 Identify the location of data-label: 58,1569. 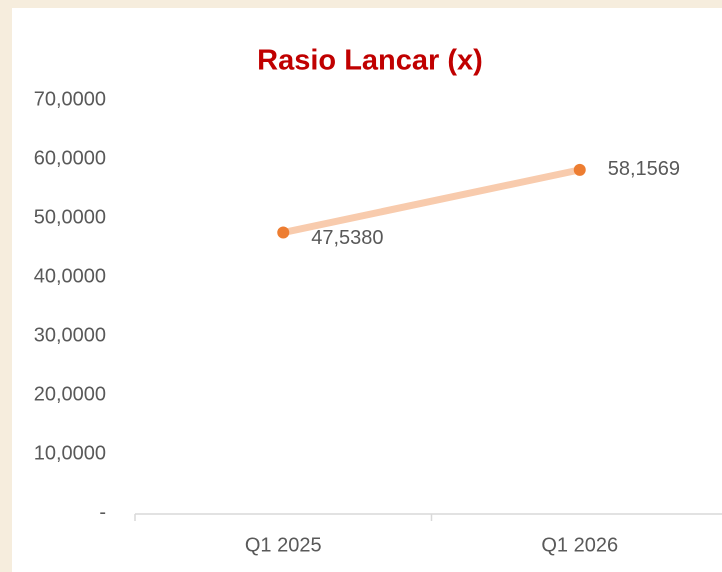
(644, 169).